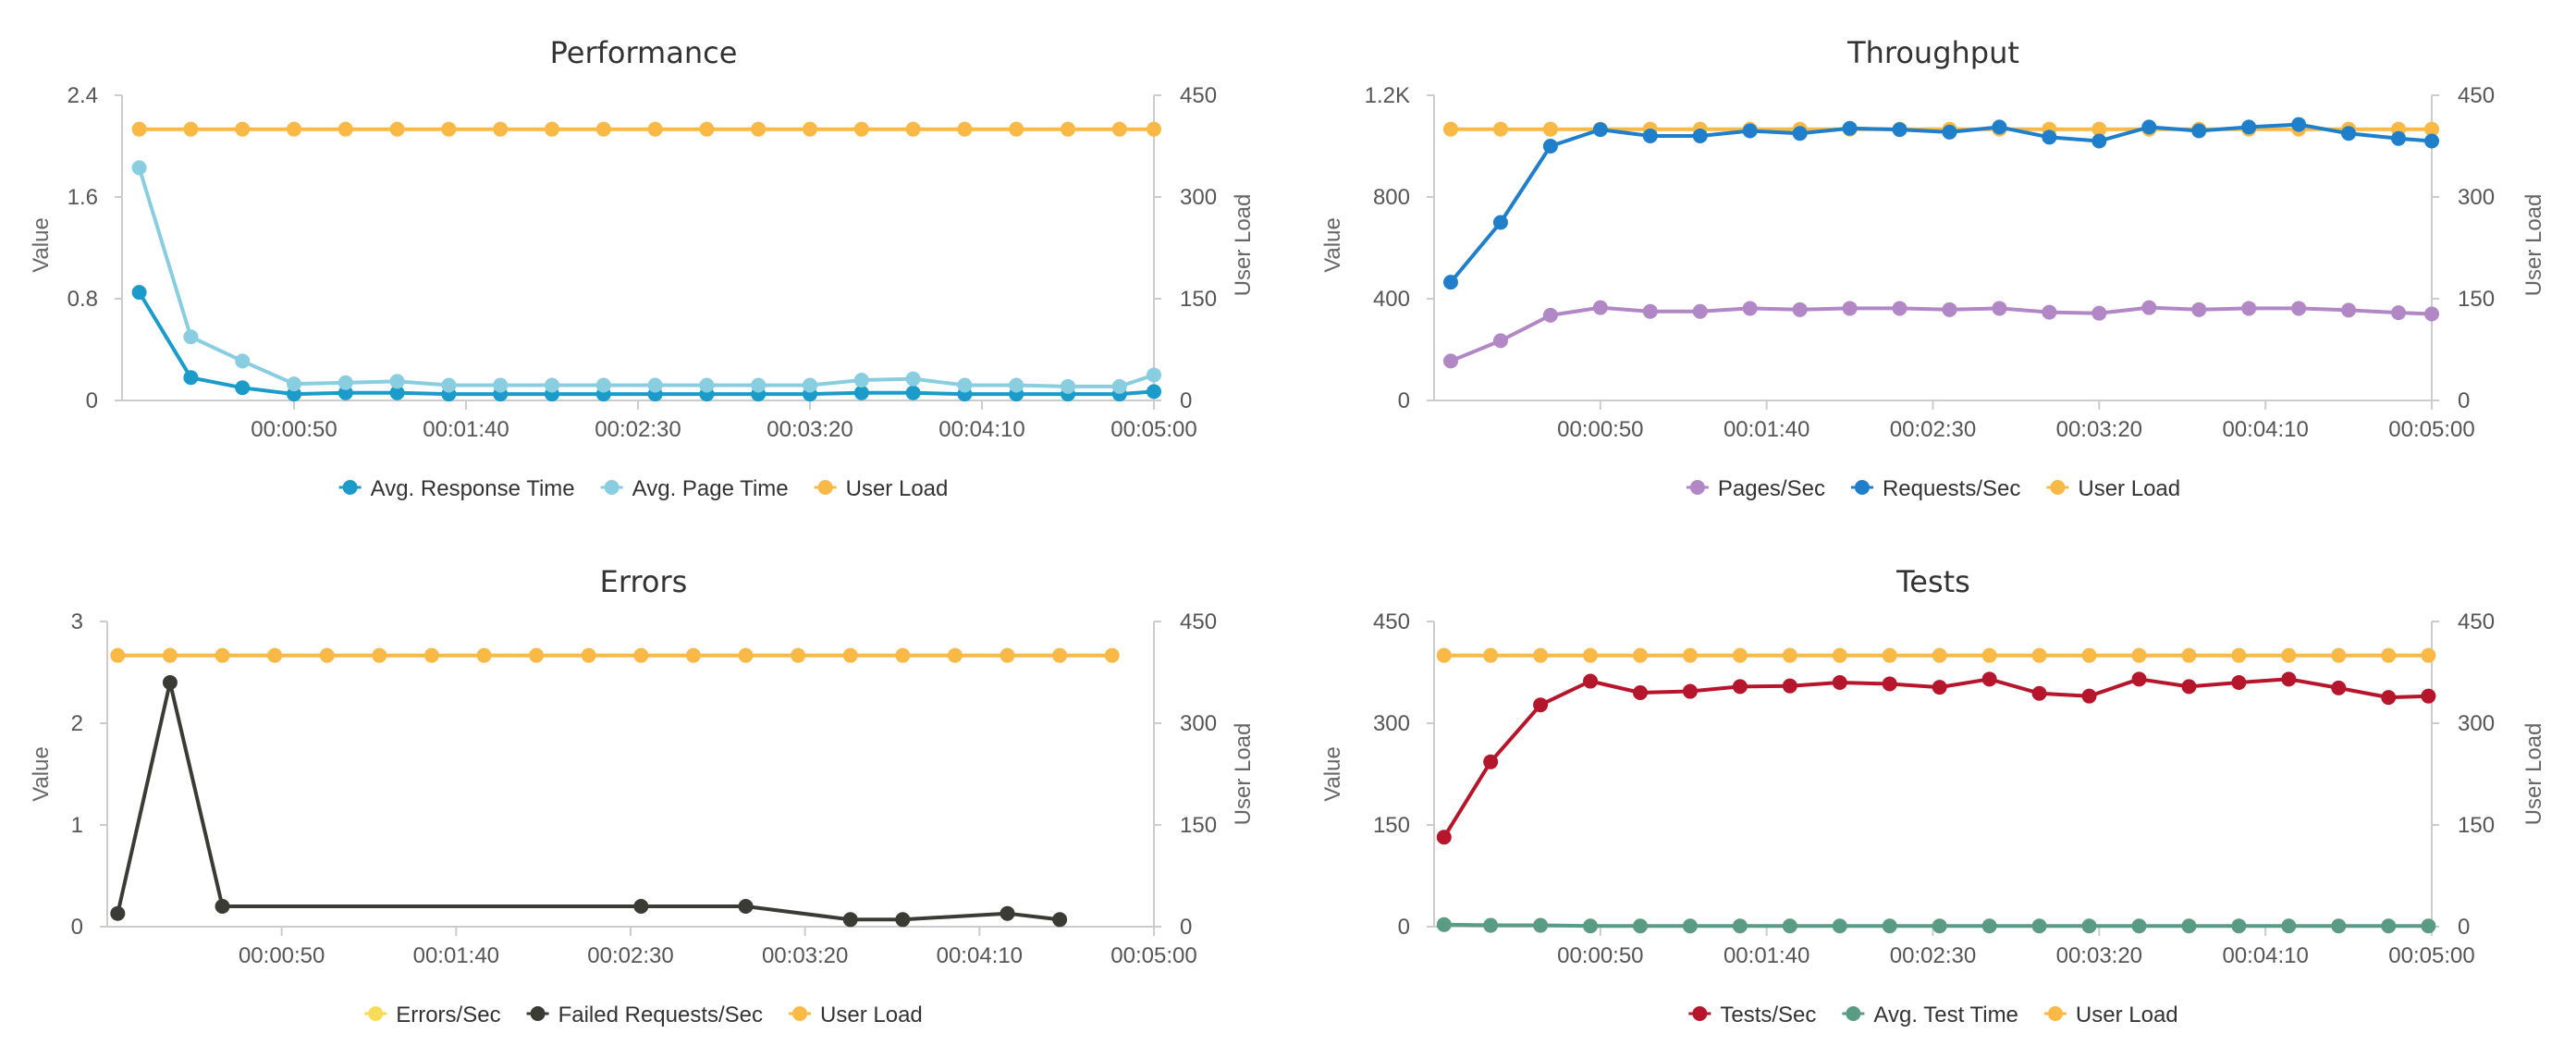 Image resolution: width=2576 pixels, height=1058 pixels. Describe the element at coordinates (856, 1015) in the screenshot. I see `legend-item-user-load: User Load` at that location.